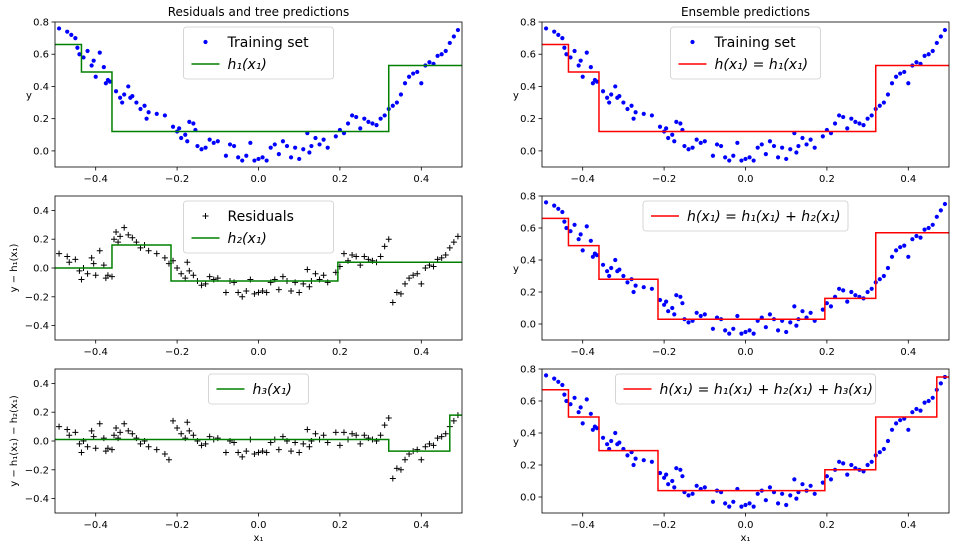  I want to click on x-tick-label: 0.2, so click(340, 352).